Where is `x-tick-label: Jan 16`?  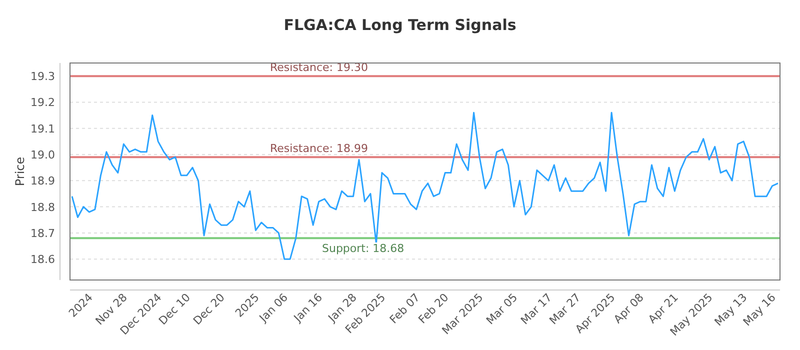 x-tick-label: Jan 16 is located at coordinates (307, 308).